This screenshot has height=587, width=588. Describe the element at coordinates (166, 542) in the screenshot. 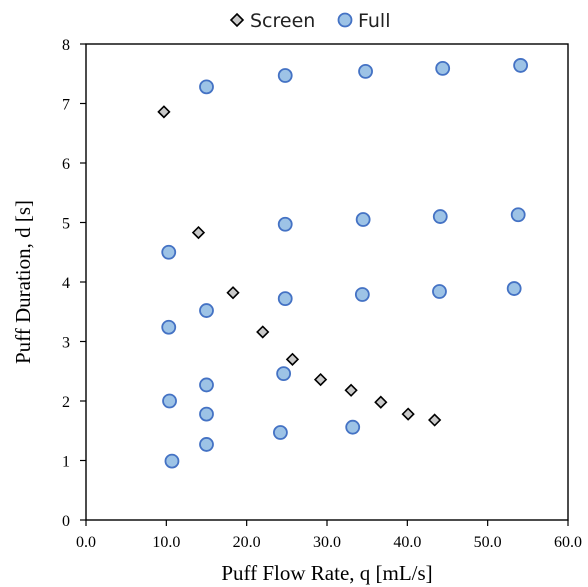

I see `x-tick-label: 10.0` at that location.